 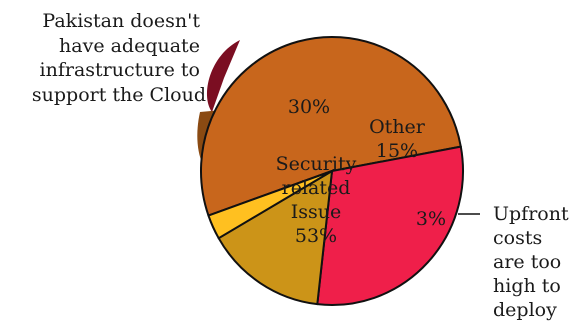 I want to click on callout-left-line: infrastructure to, so click(x=120, y=70).